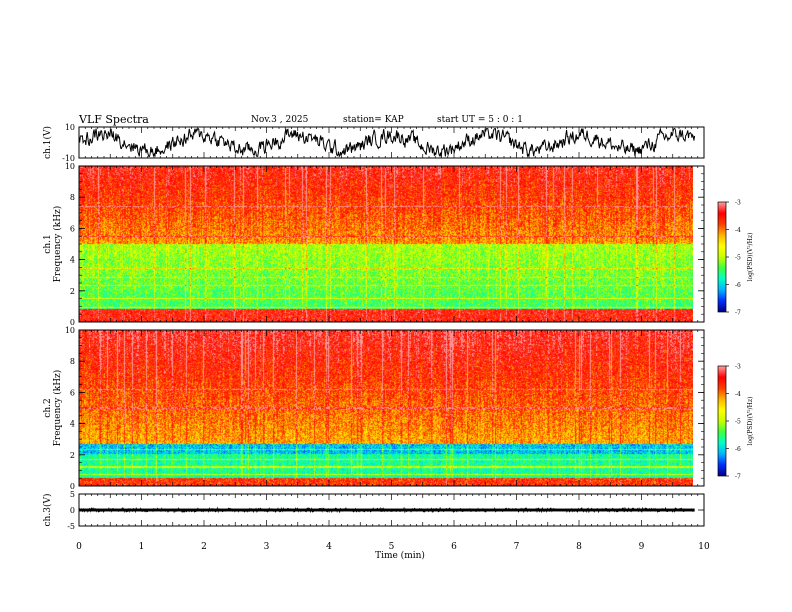  What do you see at coordinates (517, 547) in the screenshot?
I see `x-tick-label: 7` at bounding box center [517, 547].